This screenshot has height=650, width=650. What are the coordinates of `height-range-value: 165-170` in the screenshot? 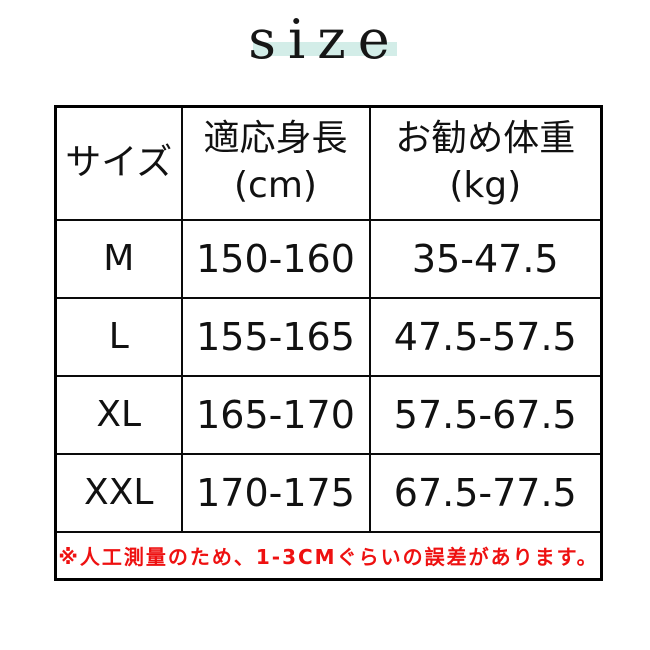 It's located at (275, 414).